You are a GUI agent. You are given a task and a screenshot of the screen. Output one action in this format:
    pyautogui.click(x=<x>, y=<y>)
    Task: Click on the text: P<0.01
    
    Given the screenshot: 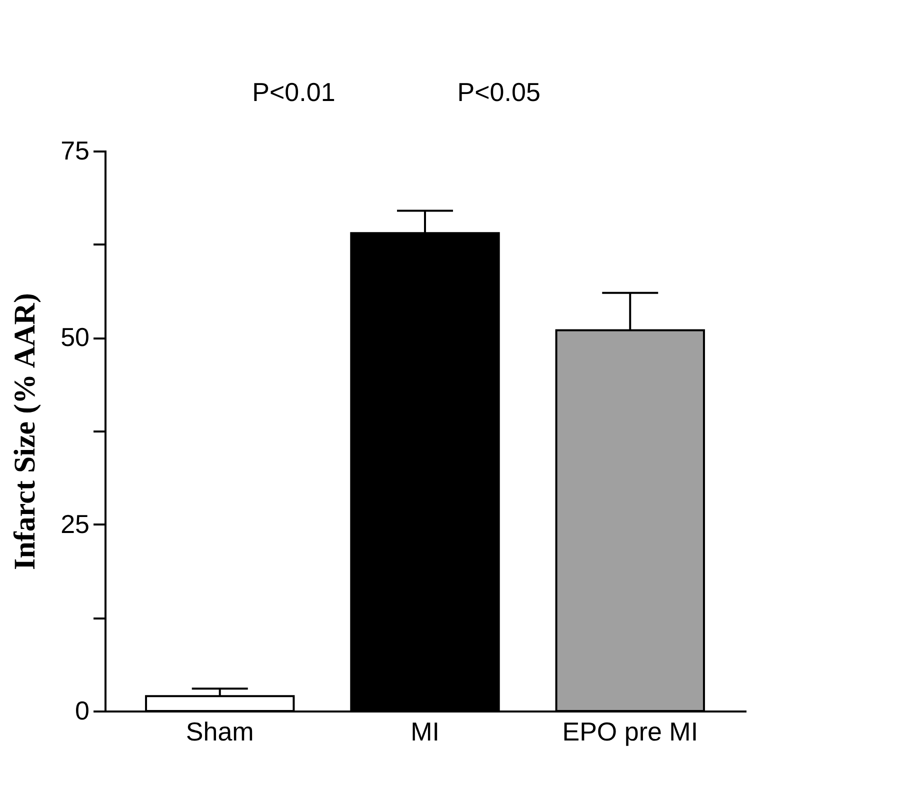 What is the action you would take?
    pyautogui.click(x=294, y=92)
    